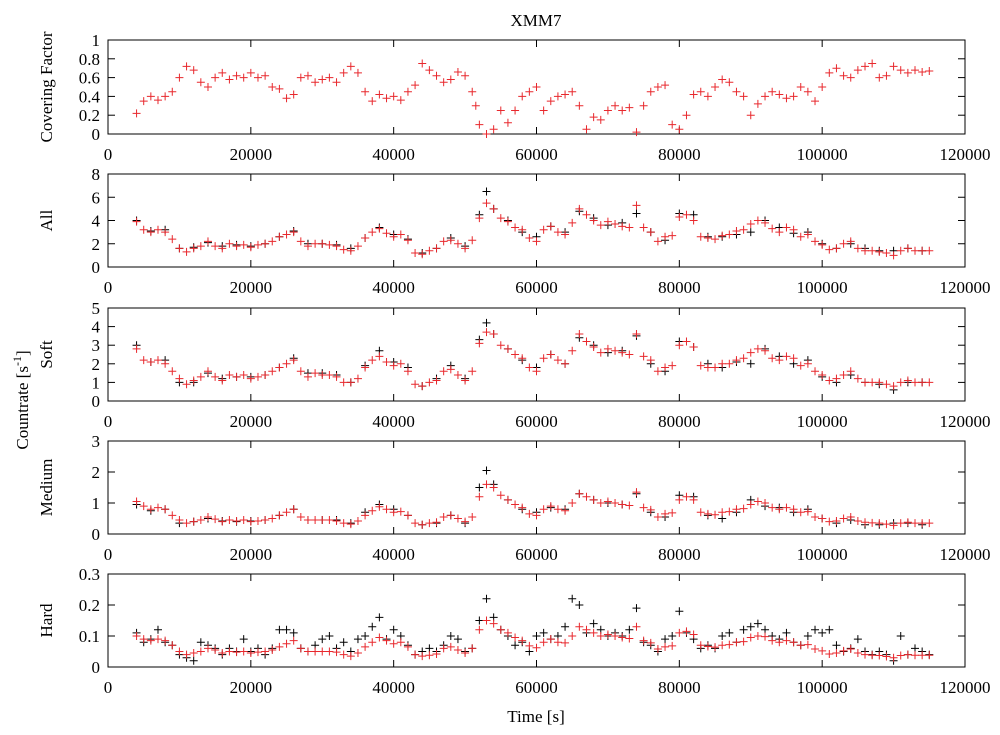 The height and width of the screenshot is (735, 1000). I want to click on x-tick-label: 120000, so click(965, 687).